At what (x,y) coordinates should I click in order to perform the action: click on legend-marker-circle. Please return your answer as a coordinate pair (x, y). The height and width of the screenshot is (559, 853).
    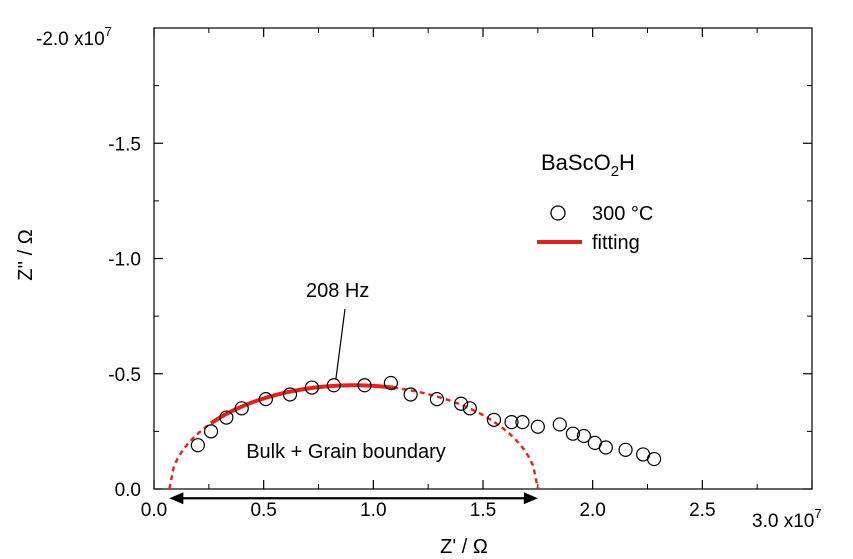
    Looking at the image, I should click on (558, 213).